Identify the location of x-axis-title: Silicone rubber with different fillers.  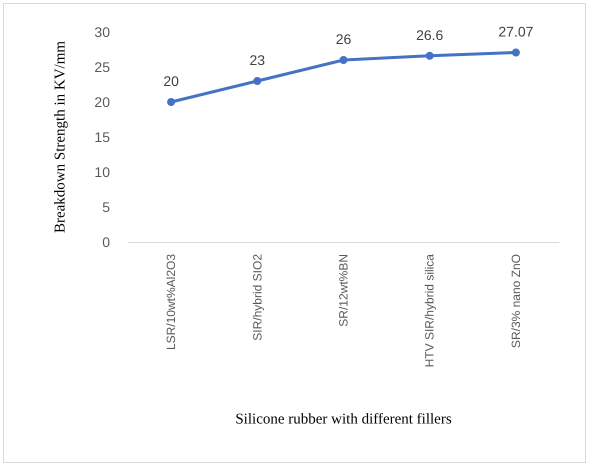
(343, 420).